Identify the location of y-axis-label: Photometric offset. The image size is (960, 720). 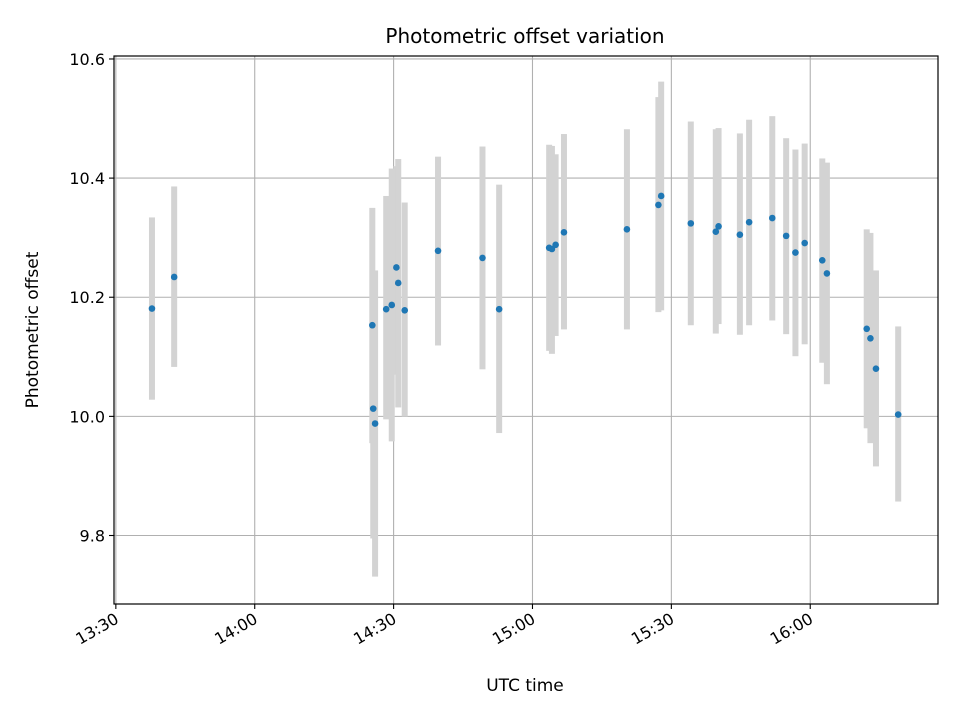
(33, 329).